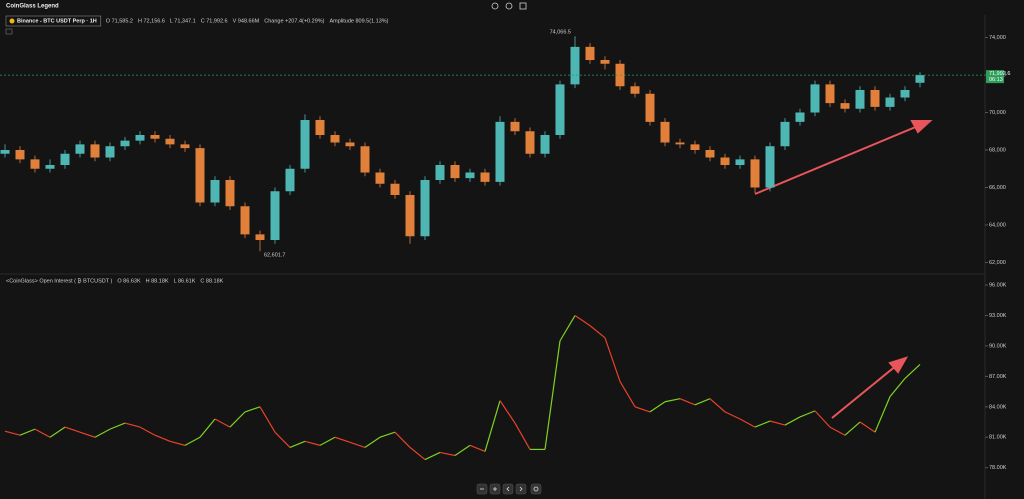  What do you see at coordinates (997, 150) in the screenshot?
I see `y-tick-label: 68,000` at bounding box center [997, 150].